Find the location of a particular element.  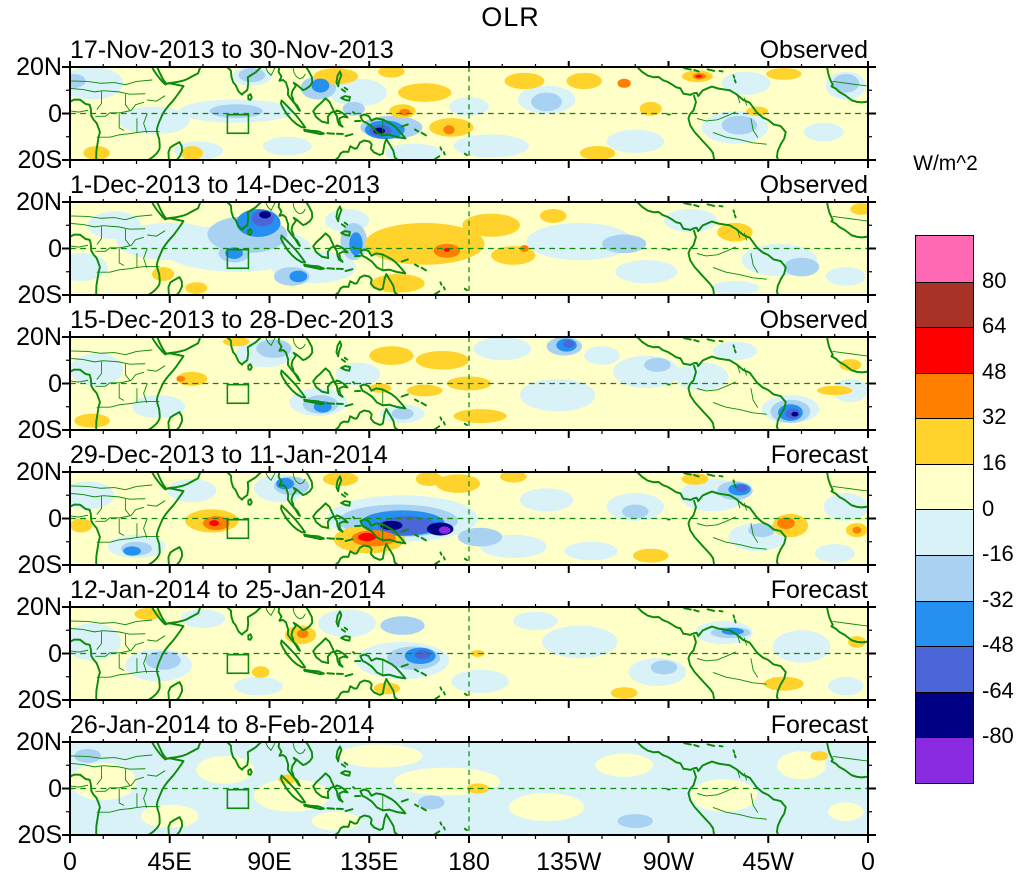

colorbar-swatches is located at coordinates (944, 509).